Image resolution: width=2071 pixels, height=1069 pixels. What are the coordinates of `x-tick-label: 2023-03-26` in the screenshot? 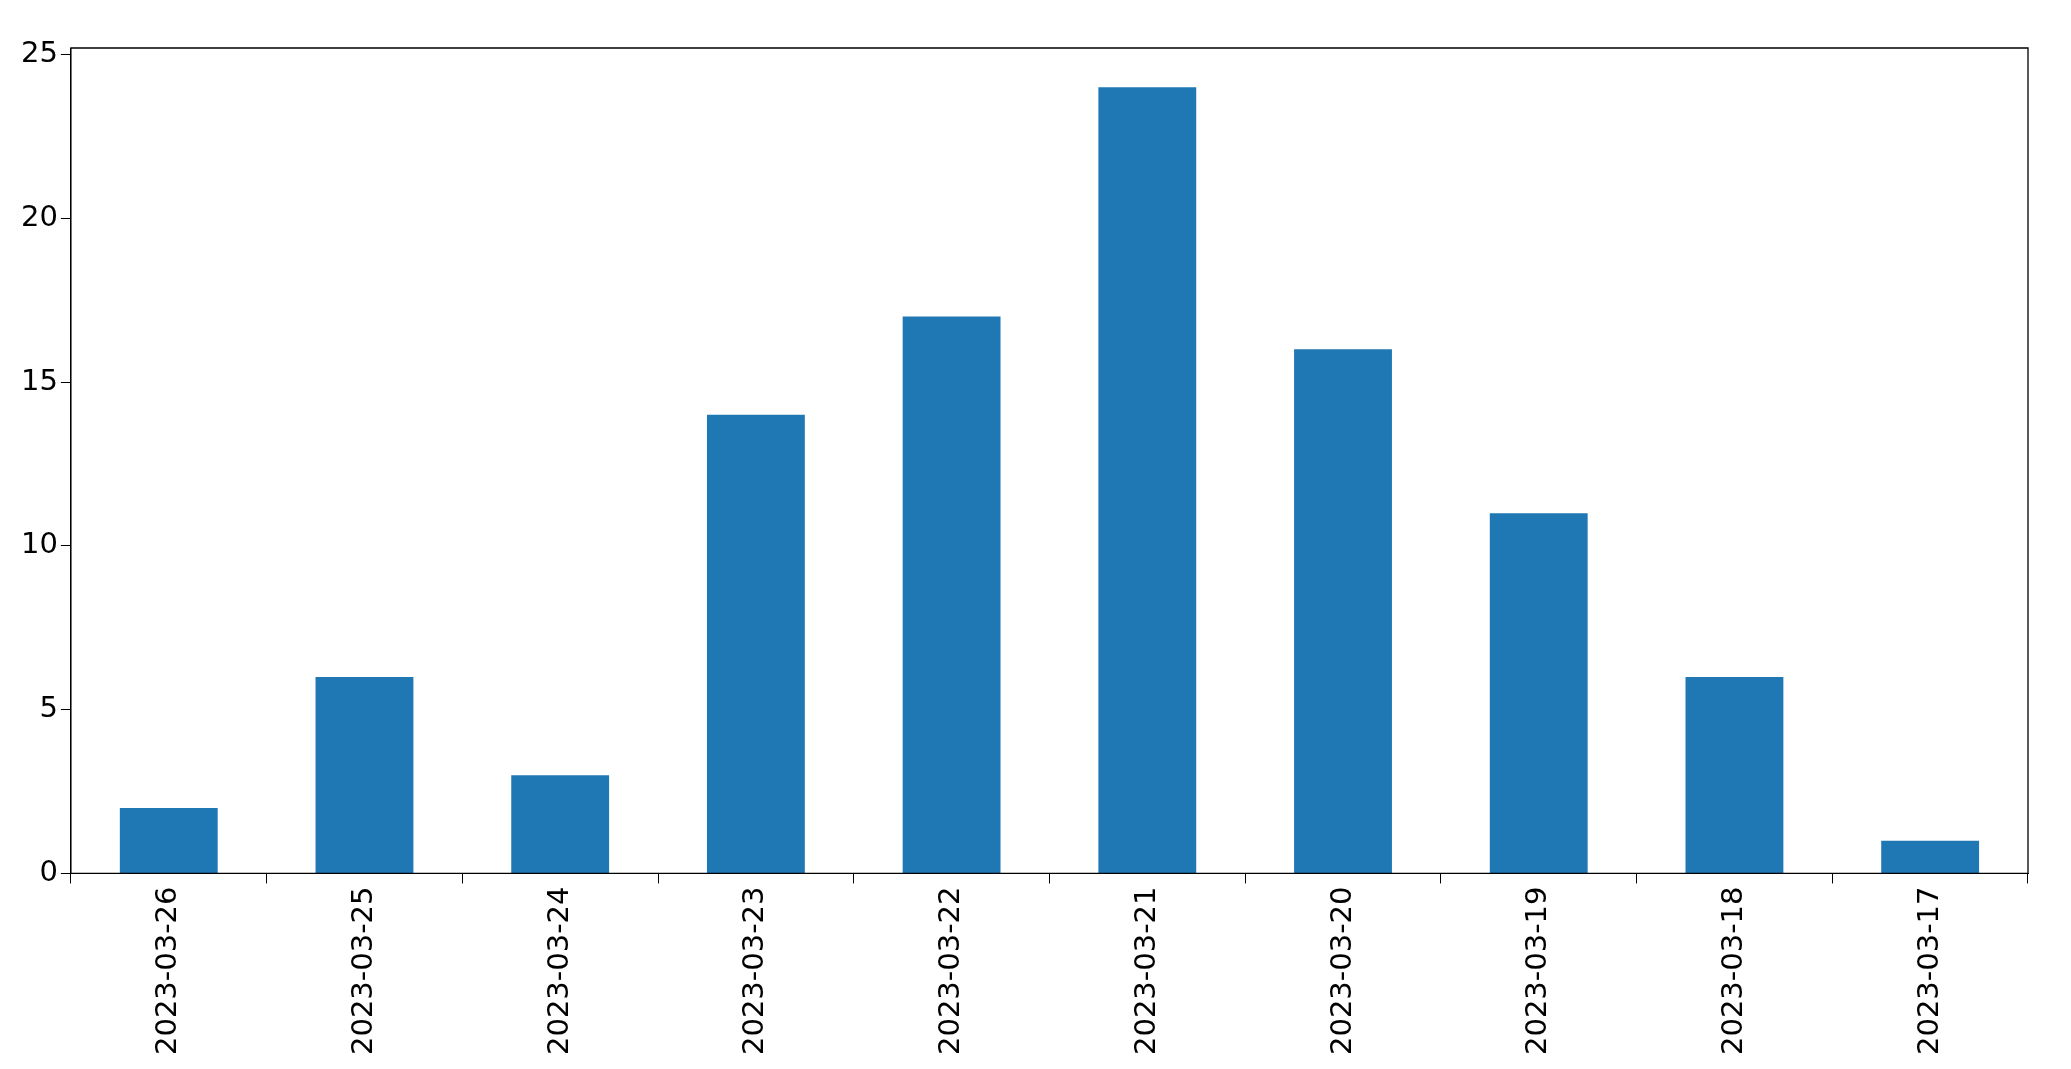 It's located at (166, 971).